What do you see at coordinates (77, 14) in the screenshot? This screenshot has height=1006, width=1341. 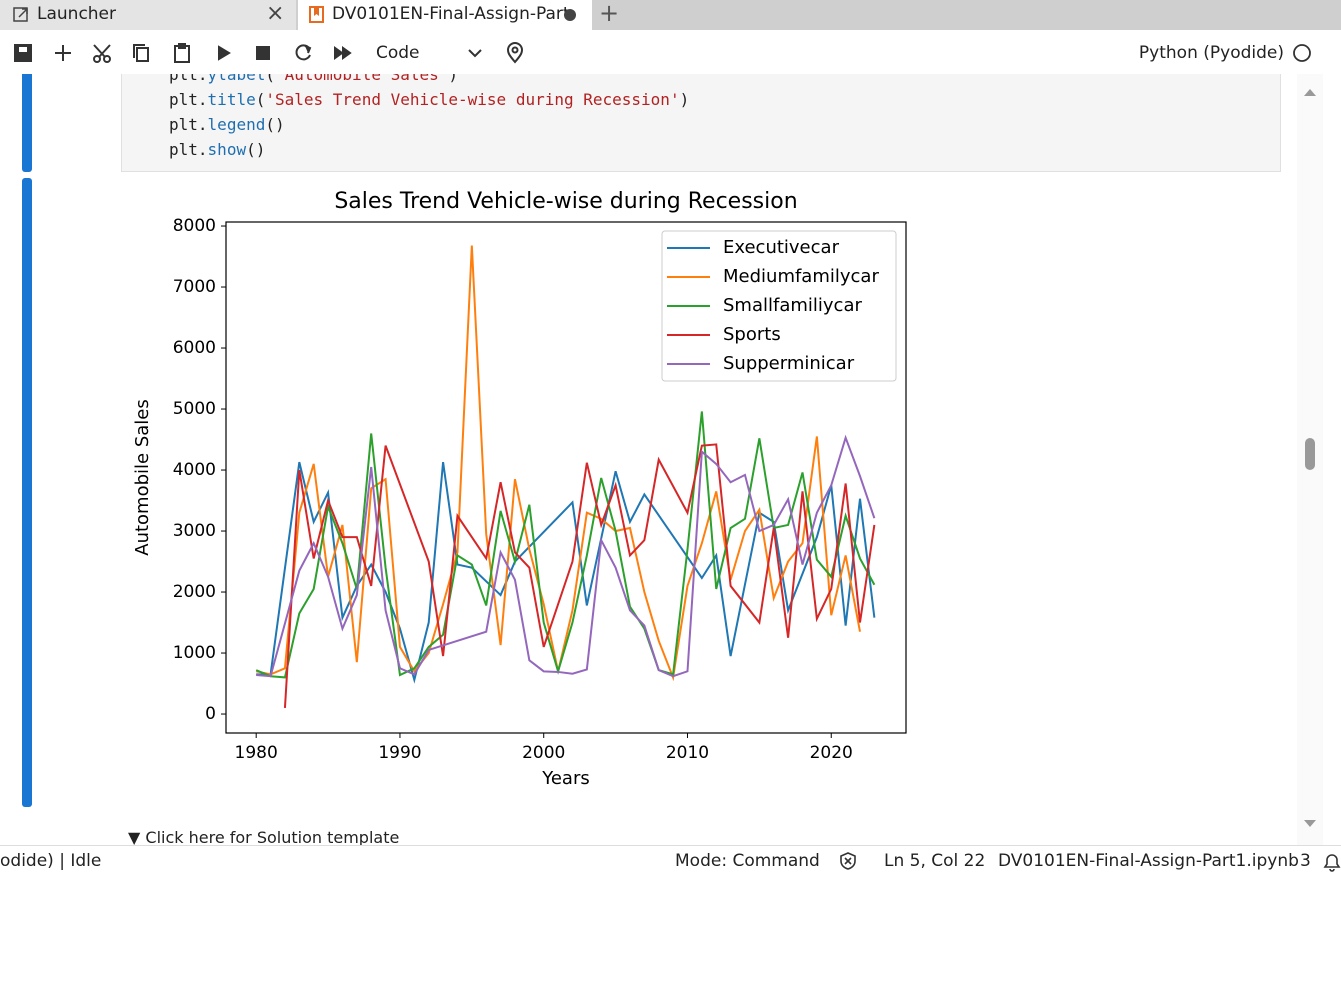 I see `tab-label: Launcher` at bounding box center [77, 14].